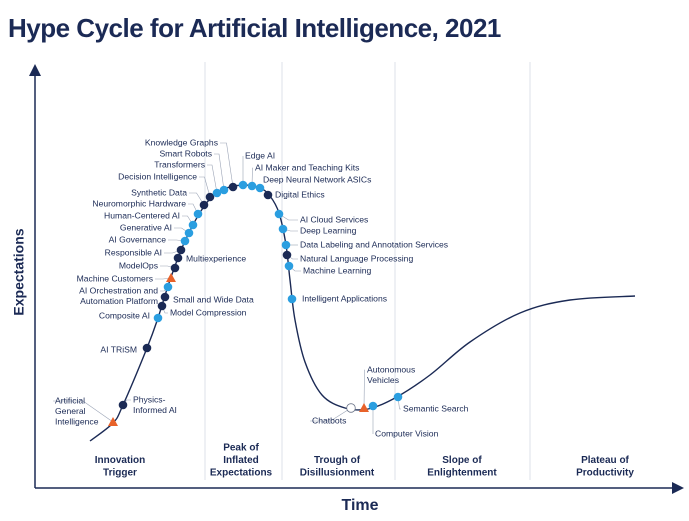 Image resolution: width=689 pixels, height=521 pixels. I want to click on technology-label: Deep Neural Network ASICs, so click(317, 179).